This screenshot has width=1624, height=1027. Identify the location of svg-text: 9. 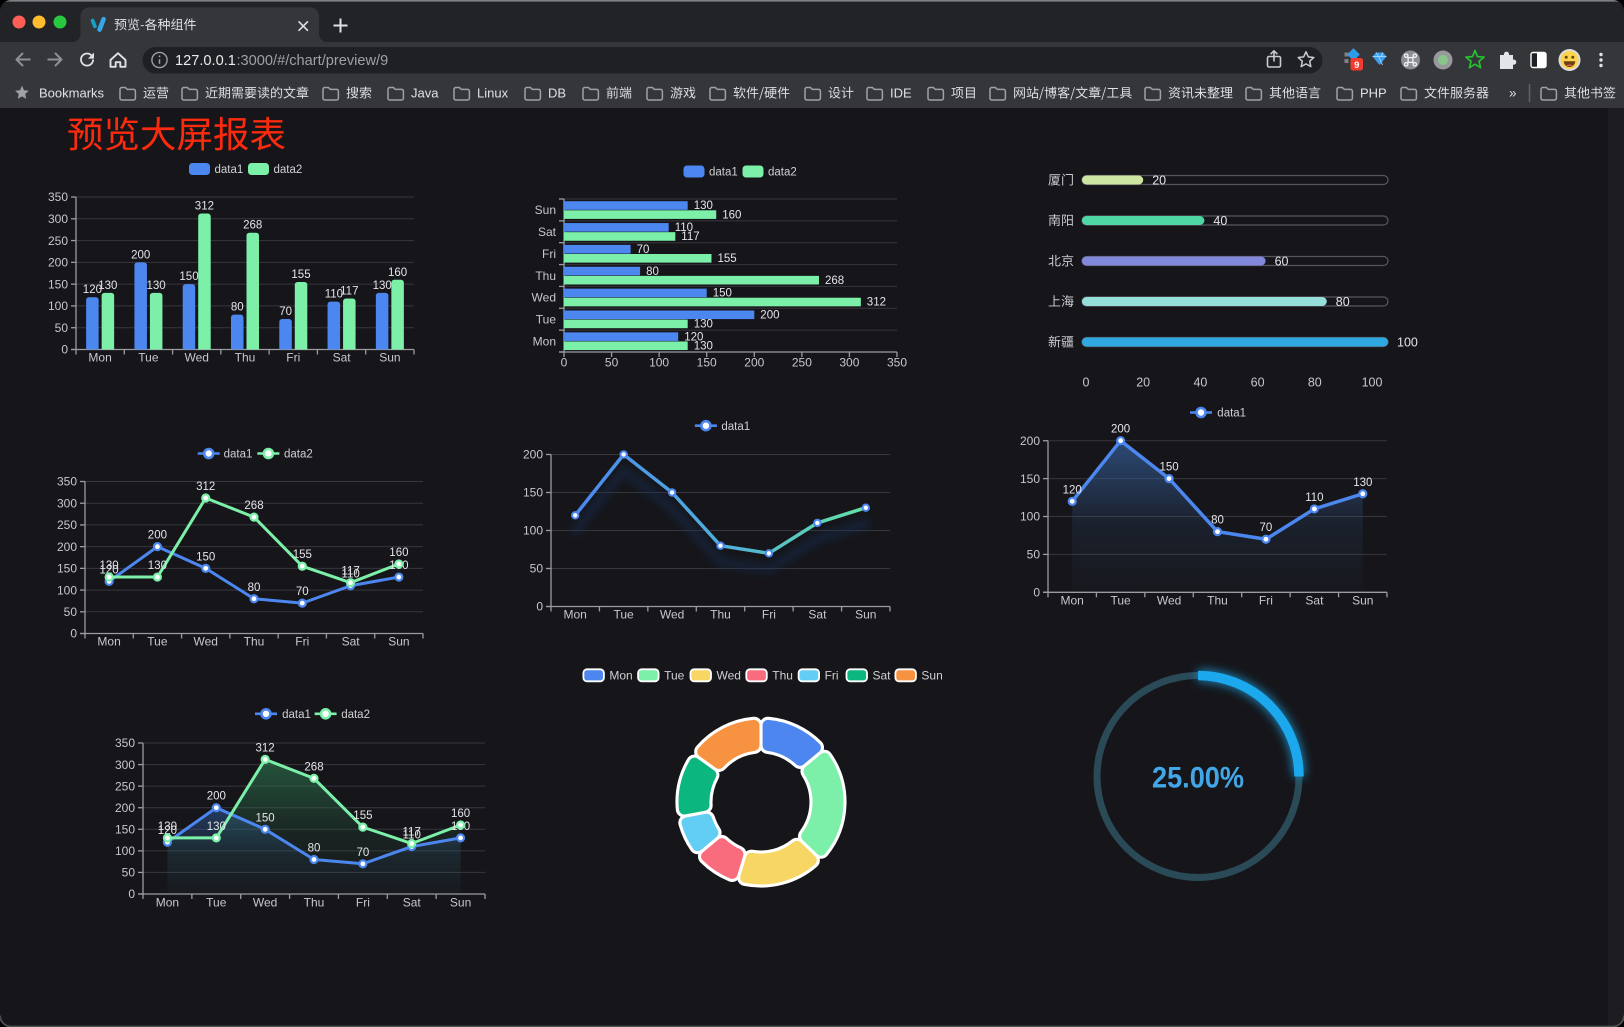
(1356, 65).